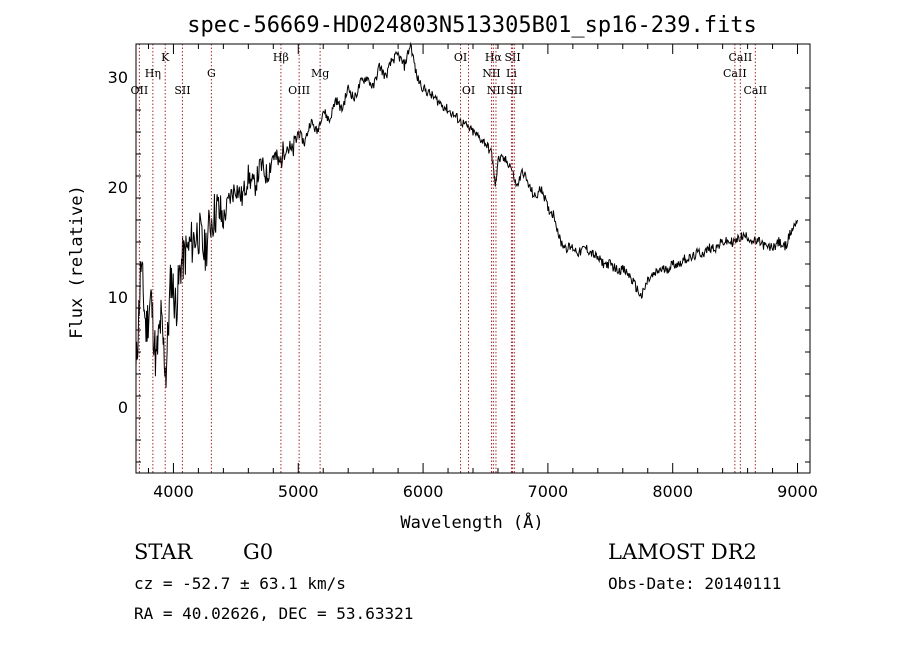 This screenshot has height=649, width=900. What do you see at coordinates (118, 77) in the screenshot?
I see `y-tick-label: 30` at bounding box center [118, 77].